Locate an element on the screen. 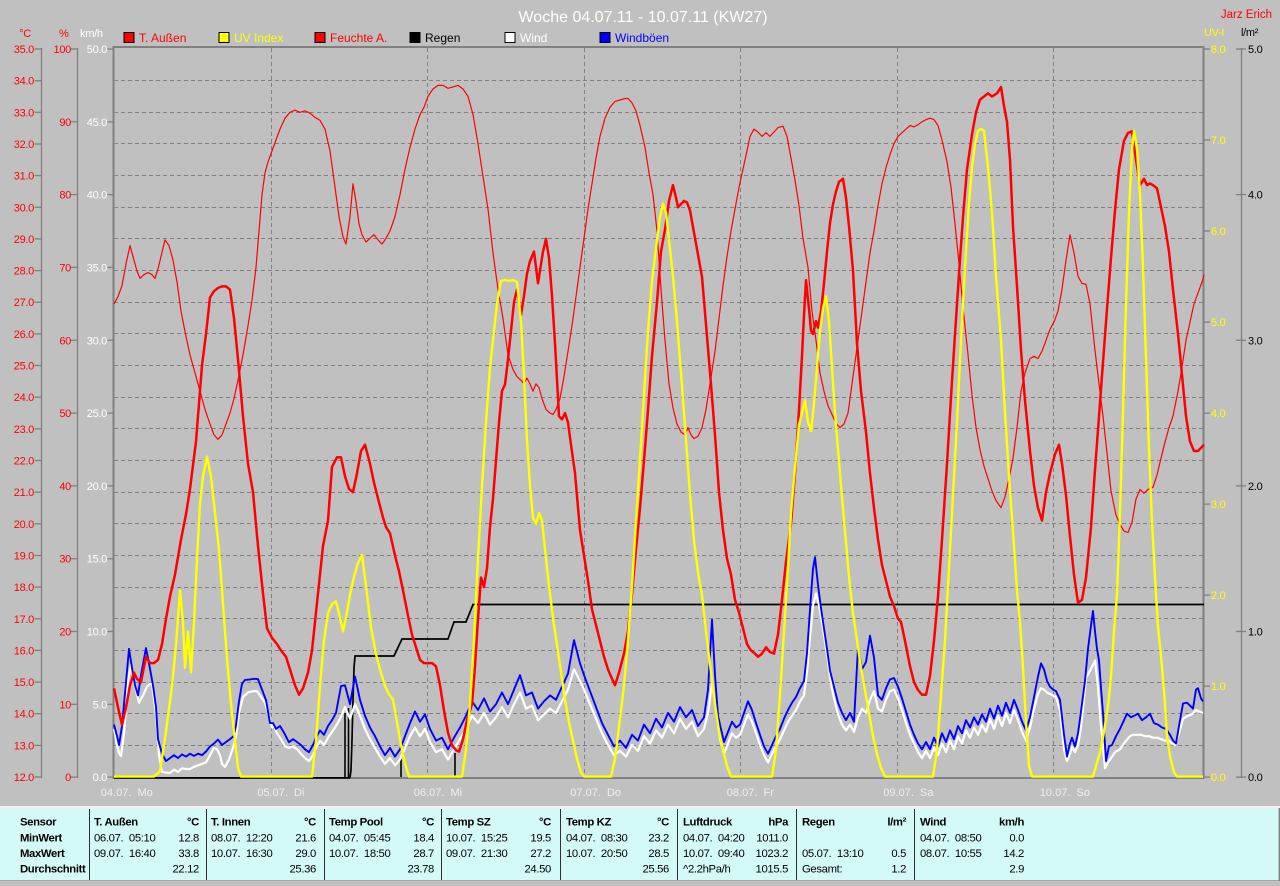  svg-text: 30.0 is located at coordinates (24, 208).